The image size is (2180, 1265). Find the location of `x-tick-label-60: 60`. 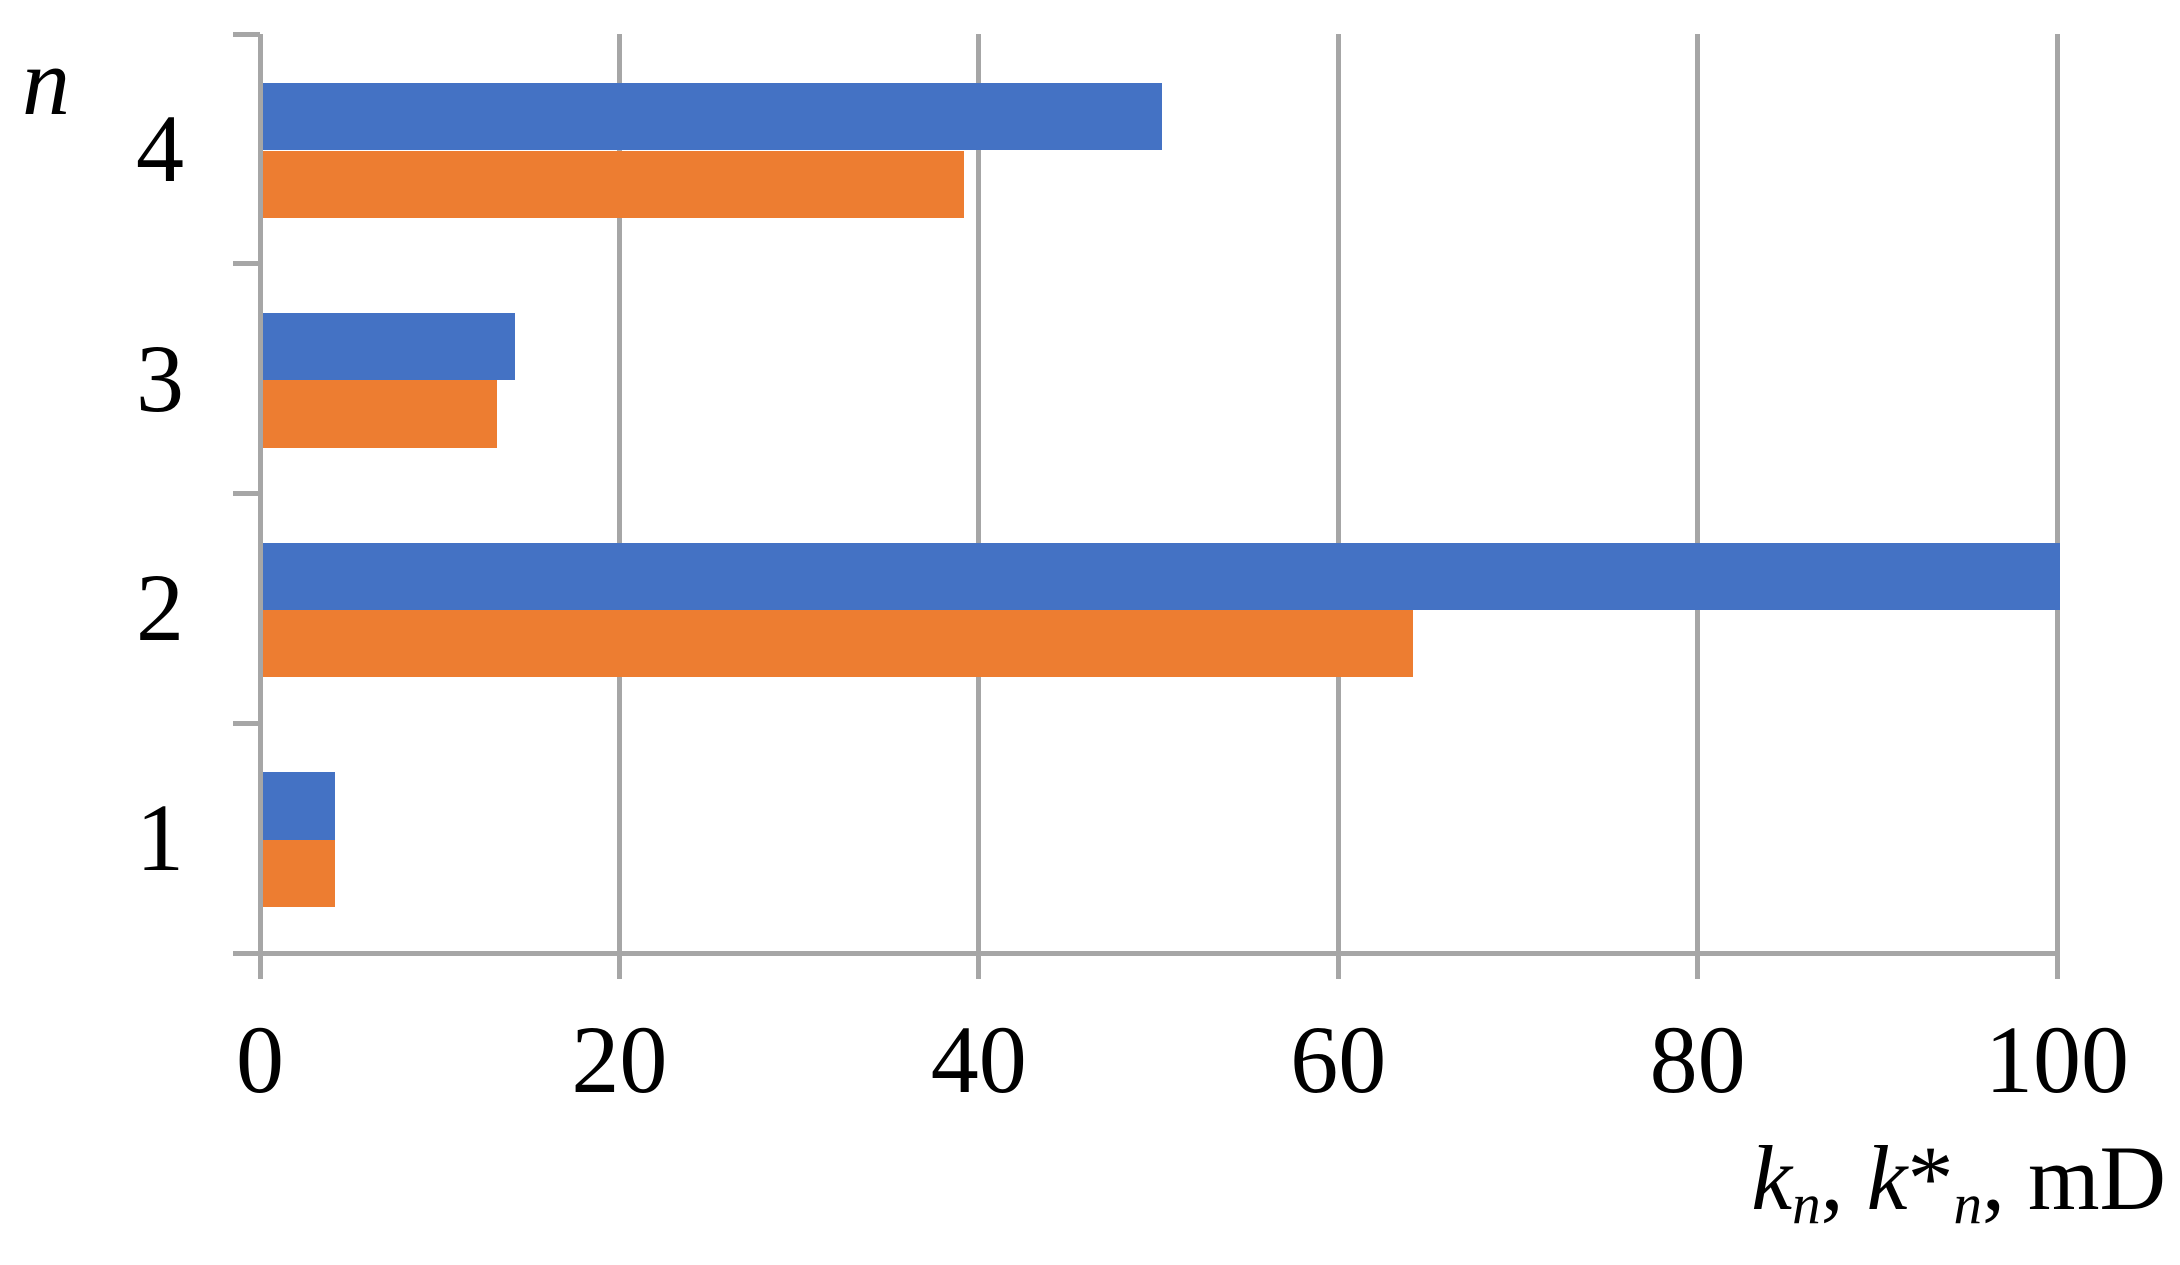

x-tick-label-60: 60 is located at coordinates (1338, 1059).